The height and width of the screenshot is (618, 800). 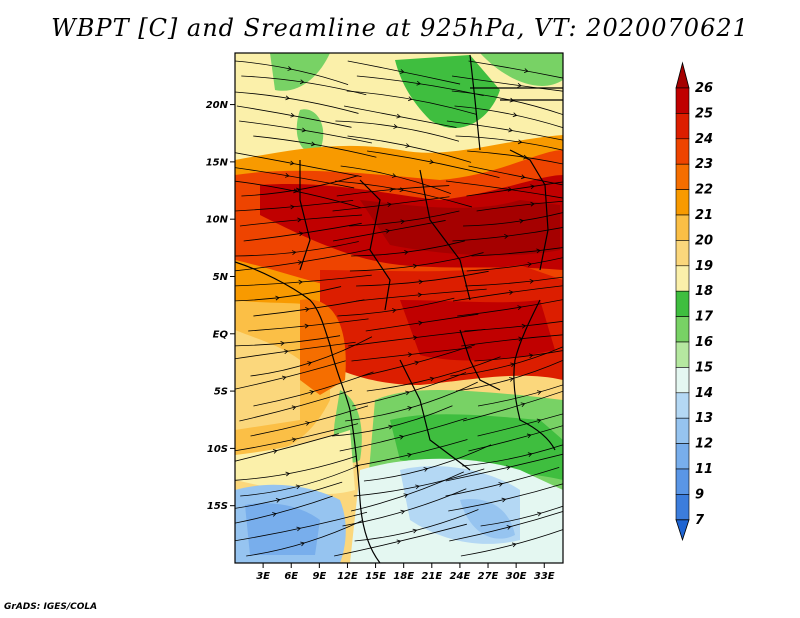 I want to click on colorbar-top-arrow, so click(x=682, y=75).